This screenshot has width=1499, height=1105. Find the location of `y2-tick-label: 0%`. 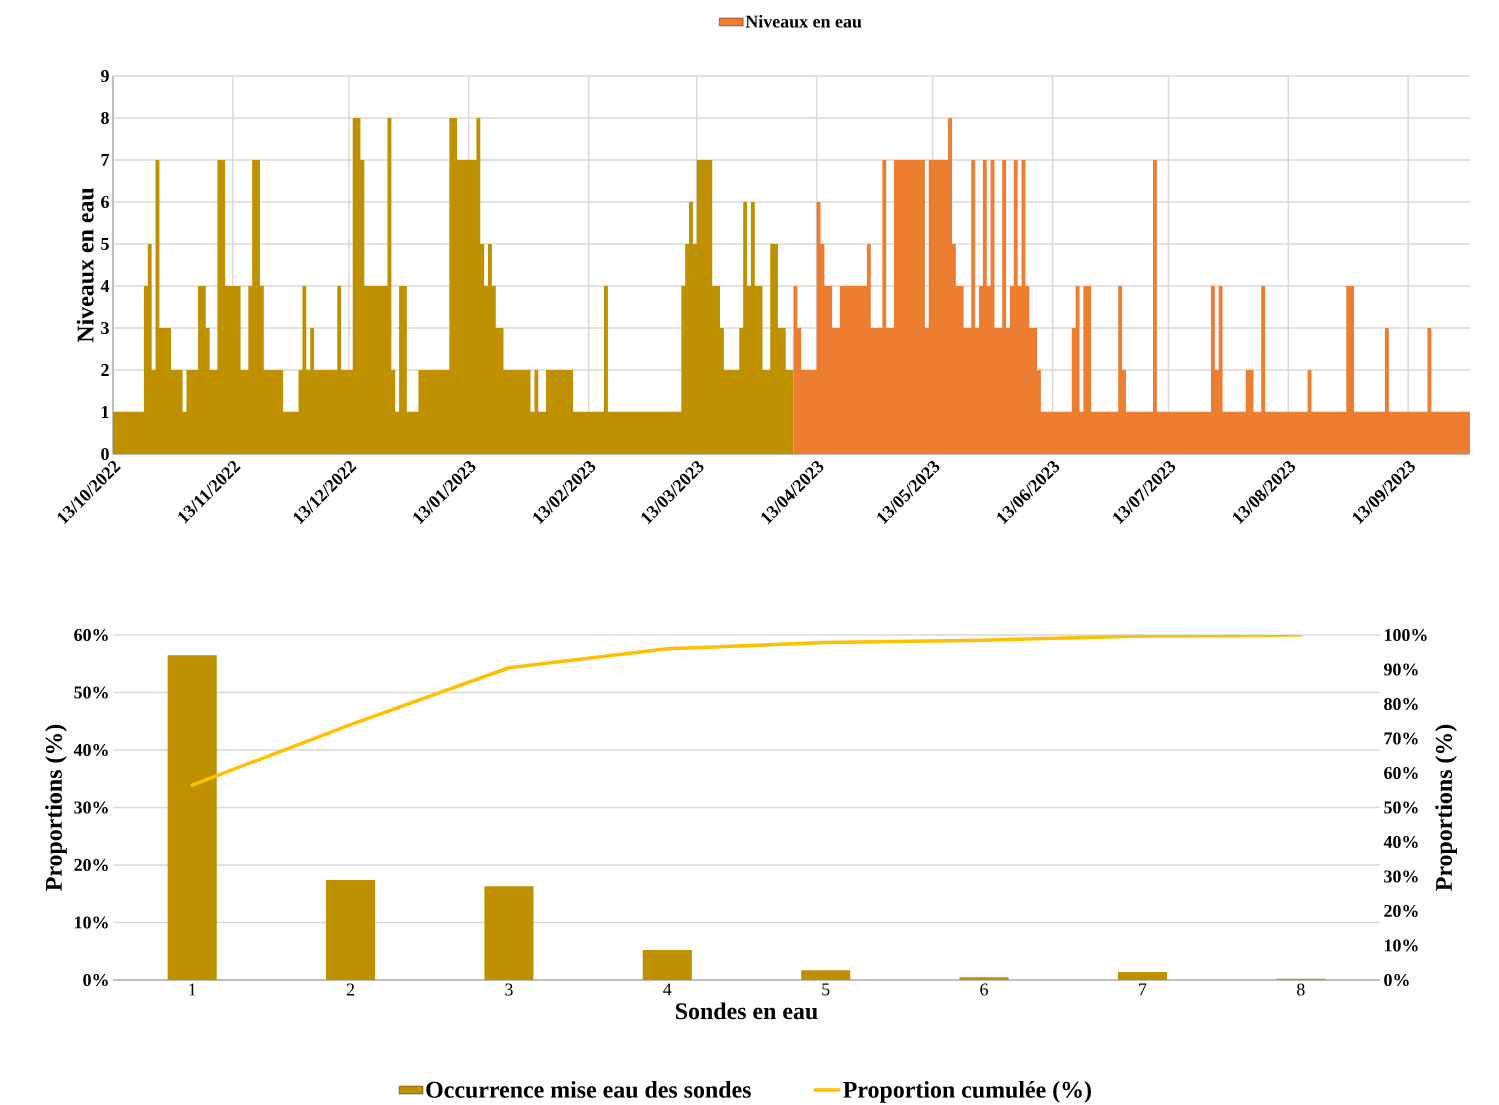

y2-tick-label: 0% is located at coordinates (1396, 980).